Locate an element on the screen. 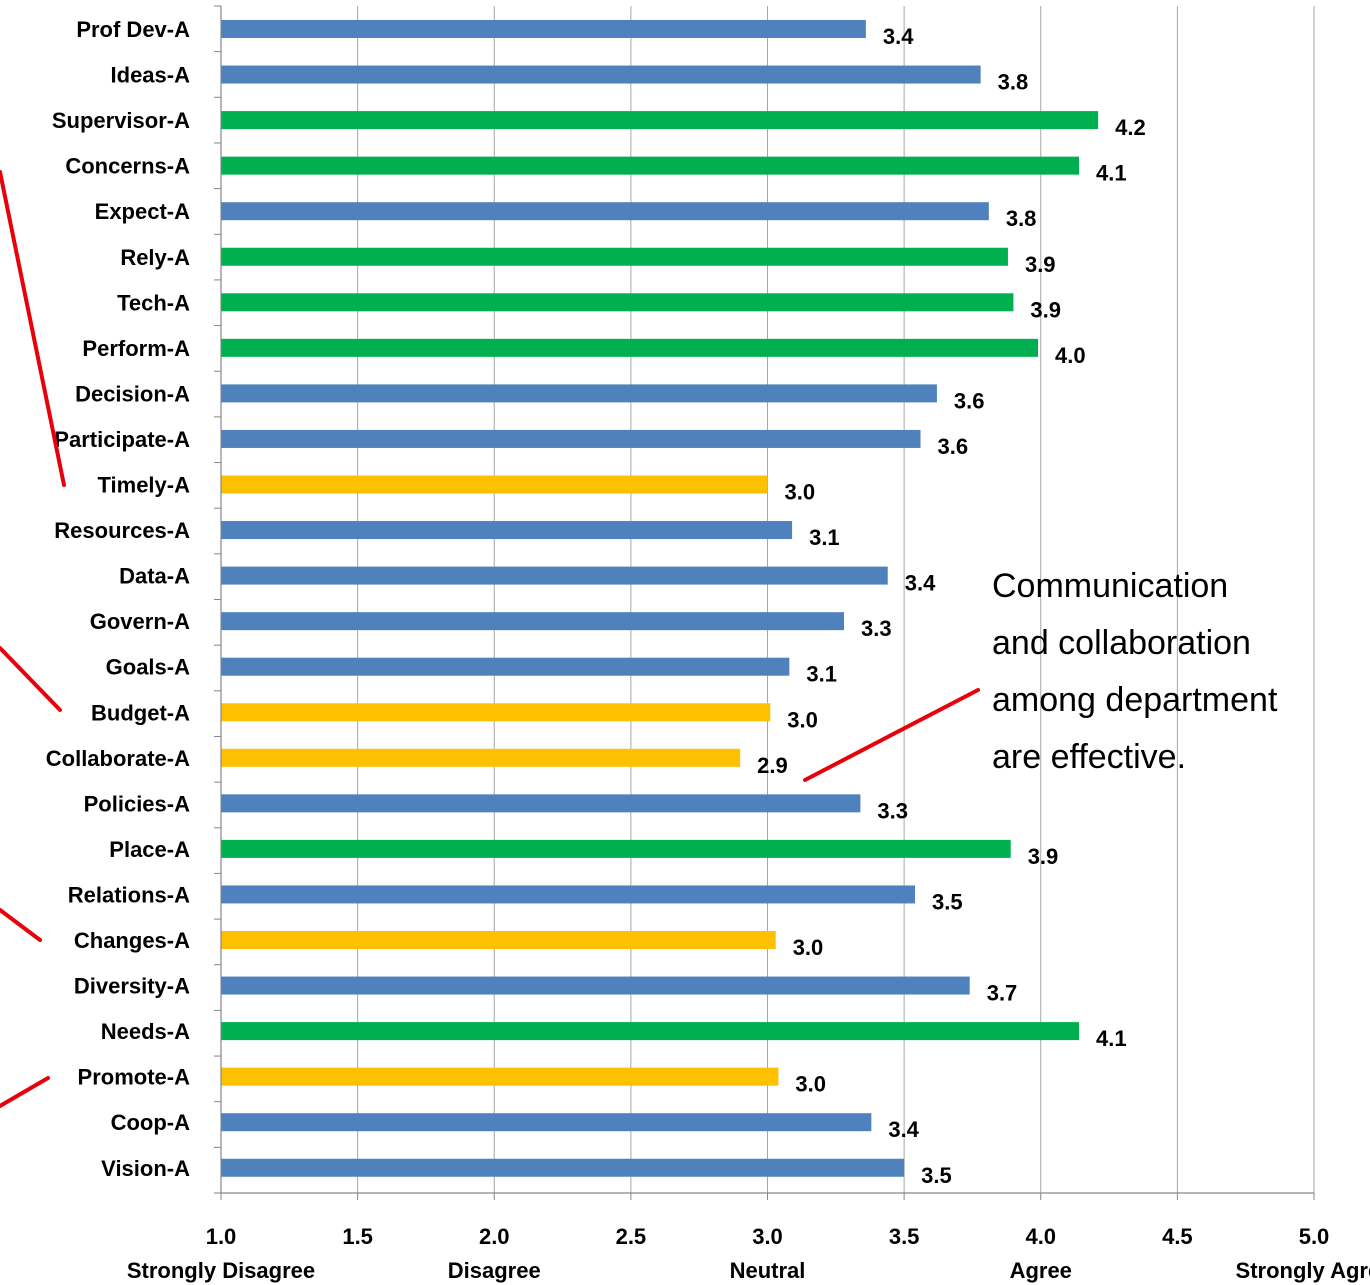 This screenshot has width=1370, height=1285. x-tick-label: 2.0 is located at coordinates (494, 1236).